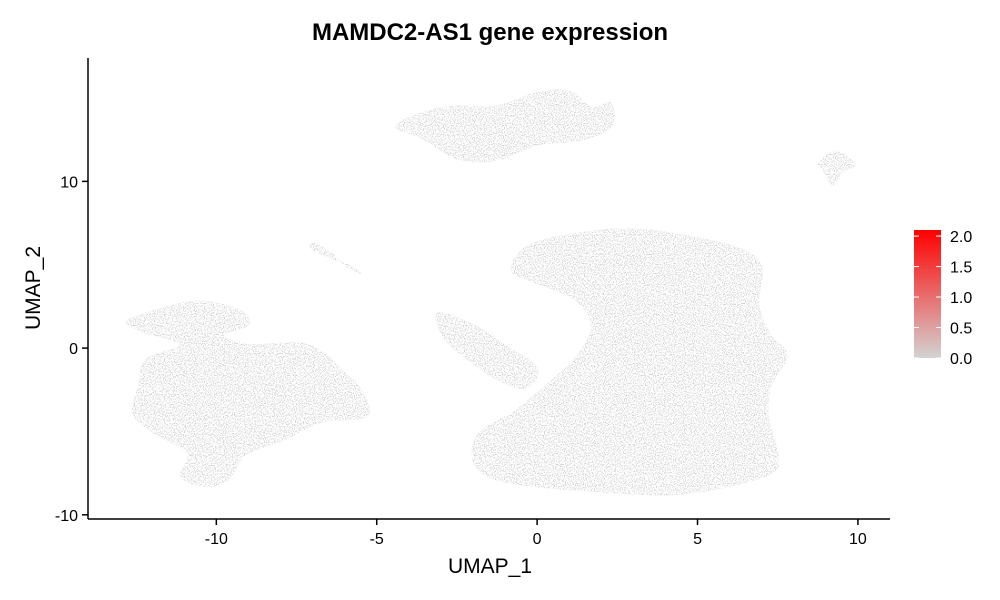  I want to click on y-tick-label: 0, so click(73, 349).